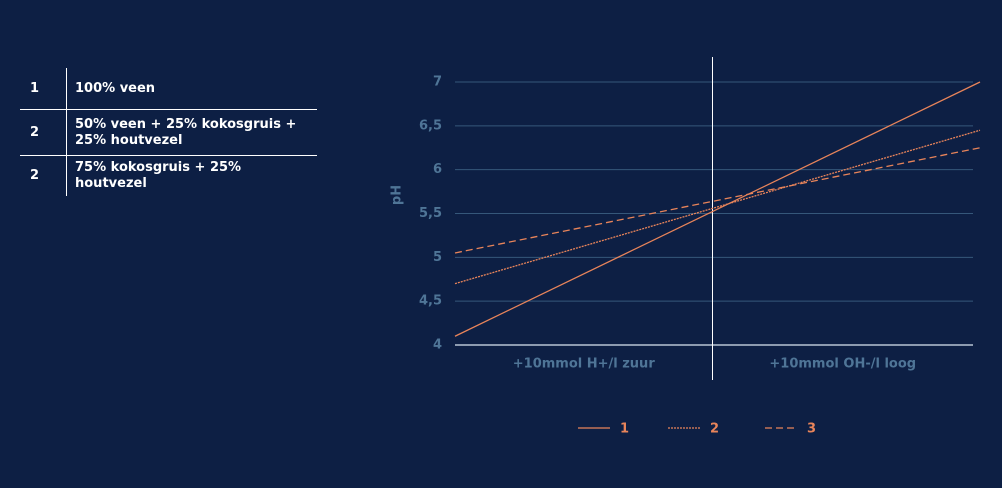 This screenshot has width=1002, height=488. Describe the element at coordinates (430, 301) in the screenshot. I see `y-tick-label: 4,5` at that location.